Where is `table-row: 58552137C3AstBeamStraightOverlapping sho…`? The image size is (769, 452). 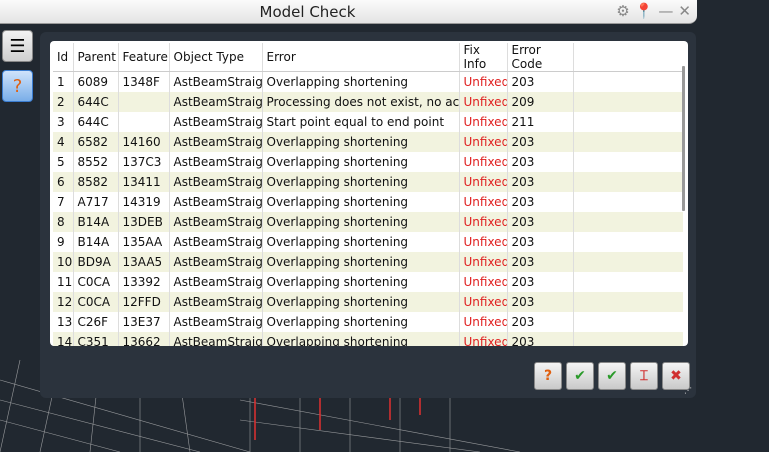 table-row: 58552137C3AstBeamStraightOverlapping sho… is located at coordinates (368, 161).